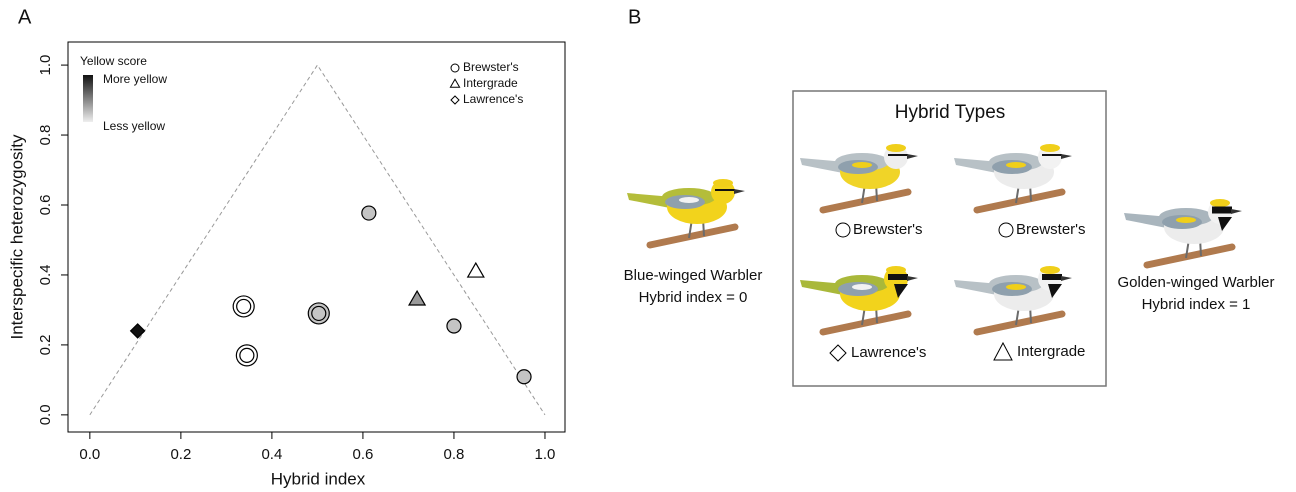  Describe the element at coordinates (180, 454) in the screenshot. I see `x-tick-label: 0.2` at that location.